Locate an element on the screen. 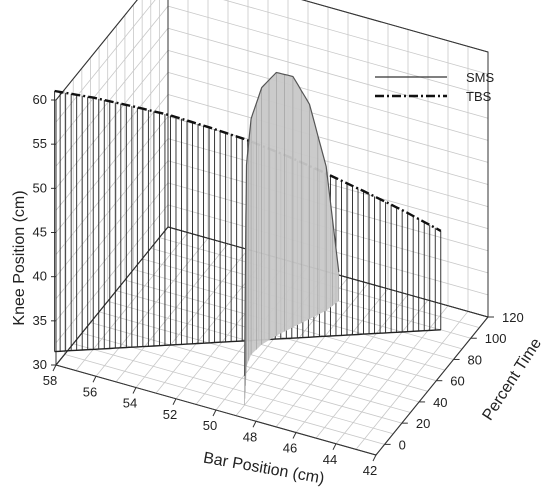  z-tick-label: 60 is located at coordinates (457, 381).